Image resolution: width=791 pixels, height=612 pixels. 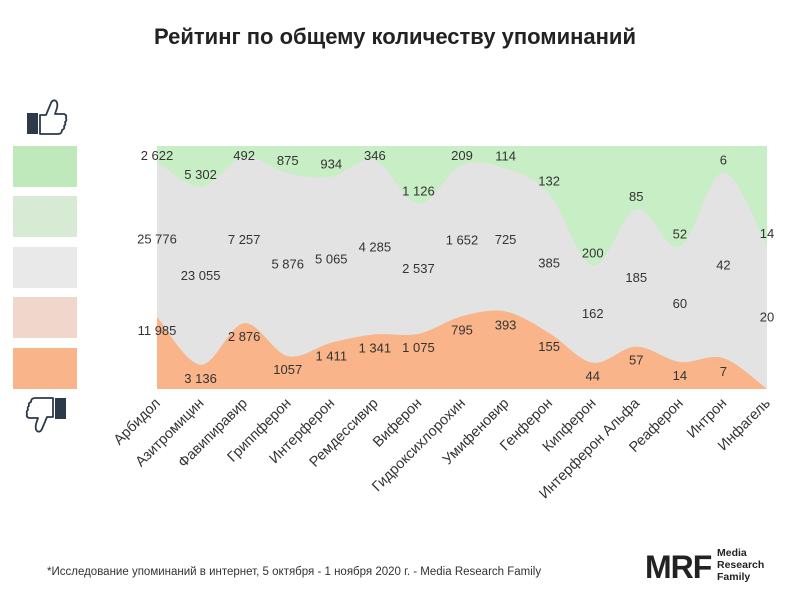 What do you see at coordinates (549, 181) in the screenshot?
I see `value-label-positive: 132` at bounding box center [549, 181].